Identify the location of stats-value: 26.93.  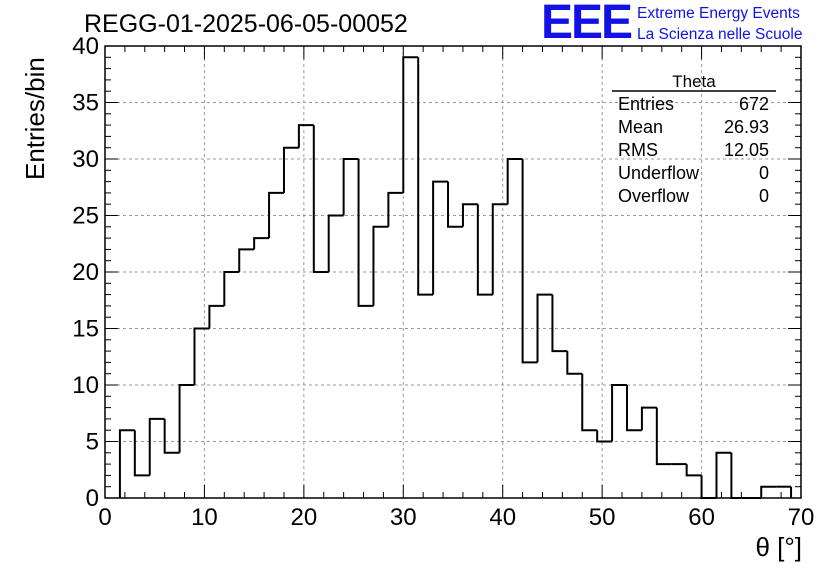
(746, 127).